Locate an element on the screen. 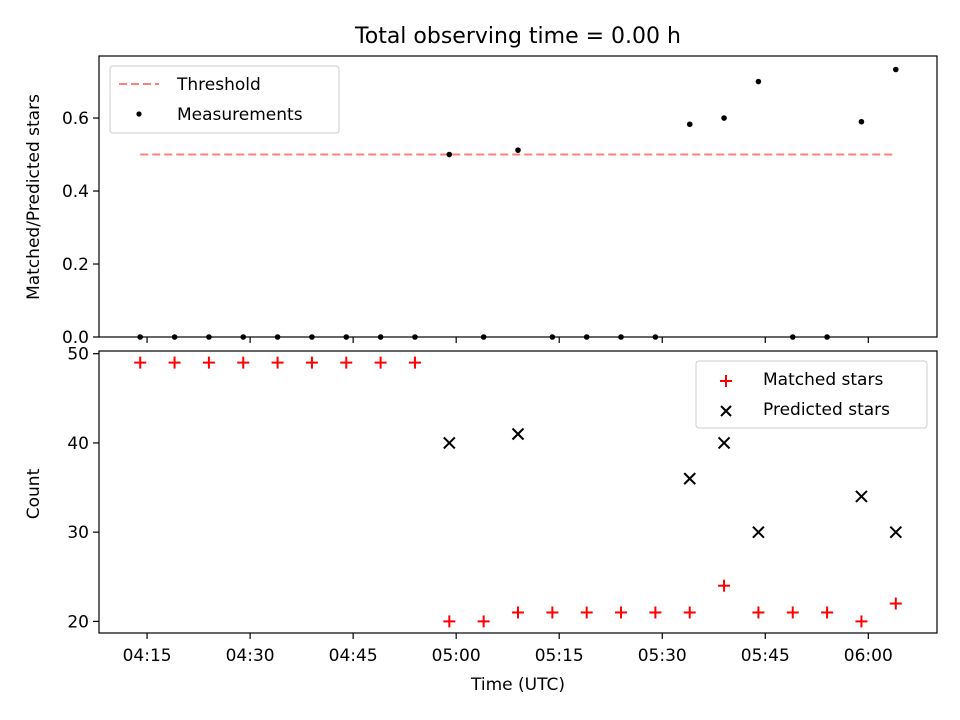 This screenshot has width=960, height=720. bottom-legend-frame is located at coordinates (811, 394).